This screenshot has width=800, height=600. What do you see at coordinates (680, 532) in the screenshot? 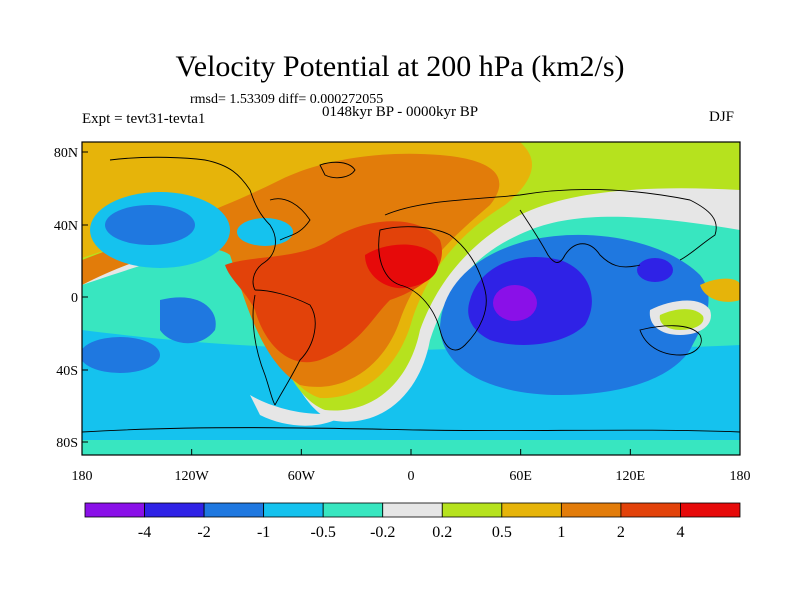
I see `colorbar-label: 4` at bounding box center [680, 532].